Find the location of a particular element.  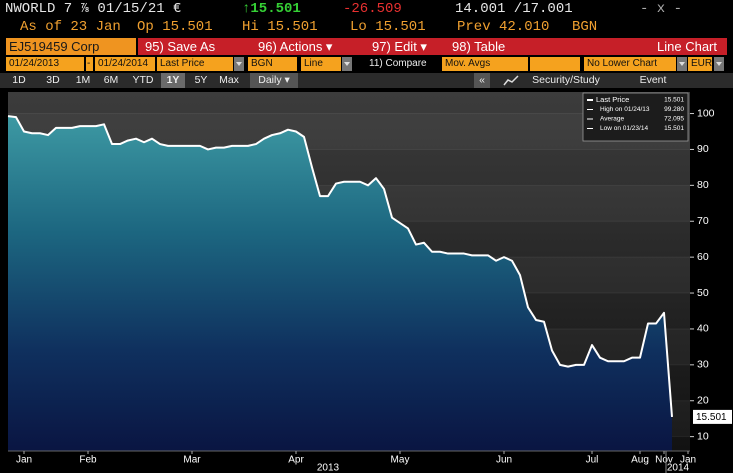

ticker-box is located at coordinates (71, 46).